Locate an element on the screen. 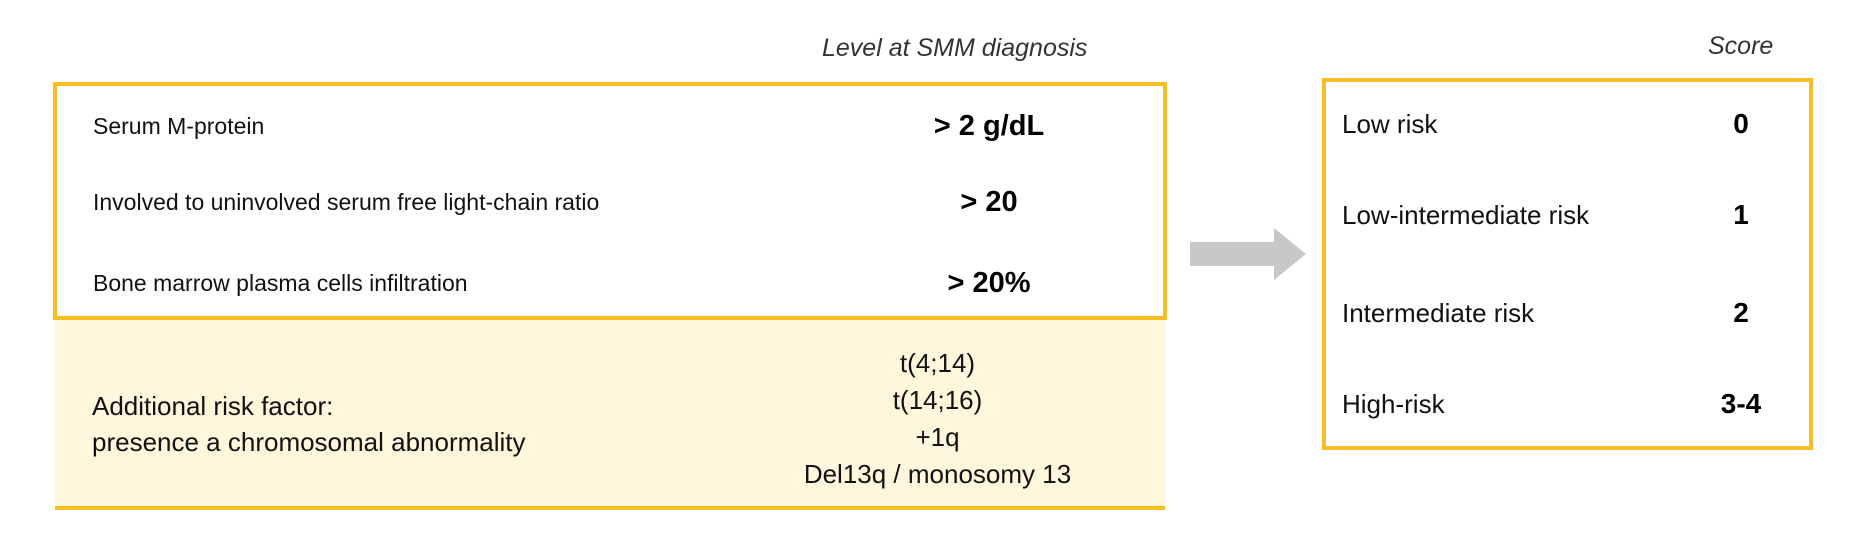  right-arrow-icon is located at coordinates (1250, 254).